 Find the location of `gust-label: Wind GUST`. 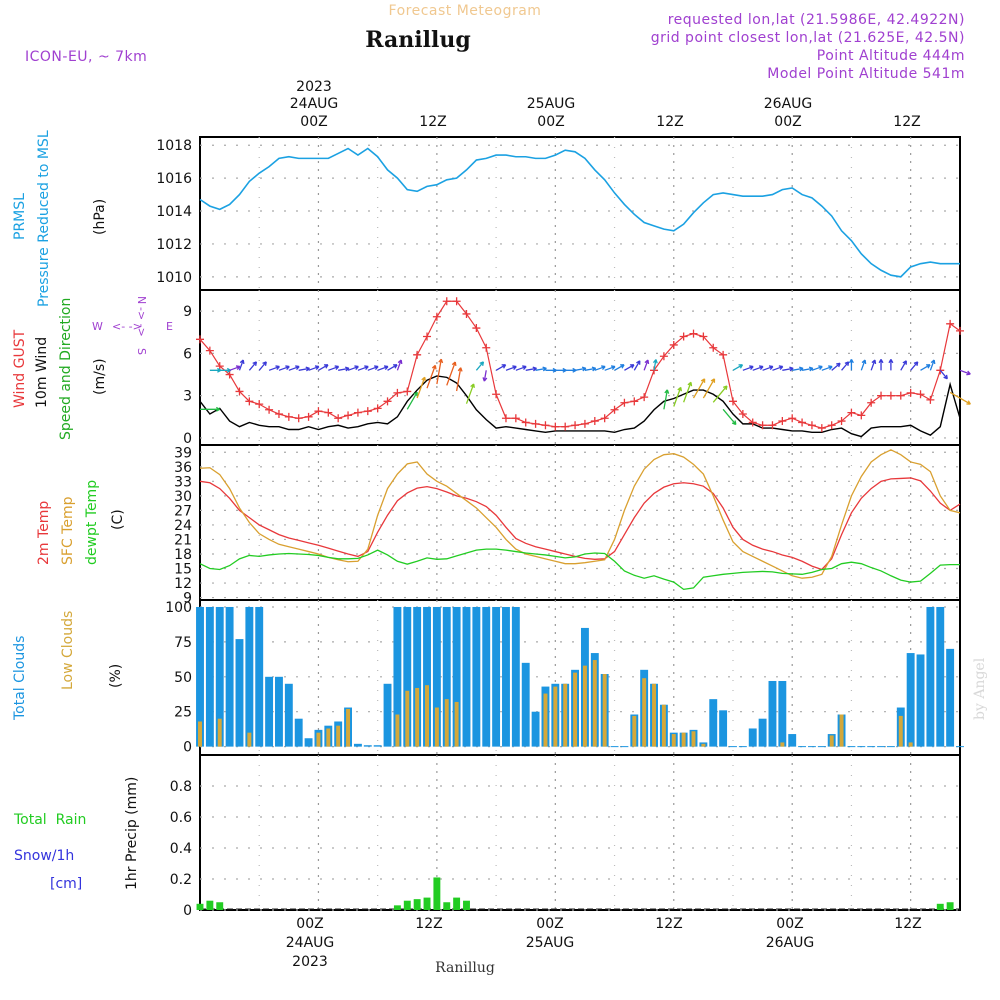

gust-label: Wind GUST is located at coordinates (20, 368).